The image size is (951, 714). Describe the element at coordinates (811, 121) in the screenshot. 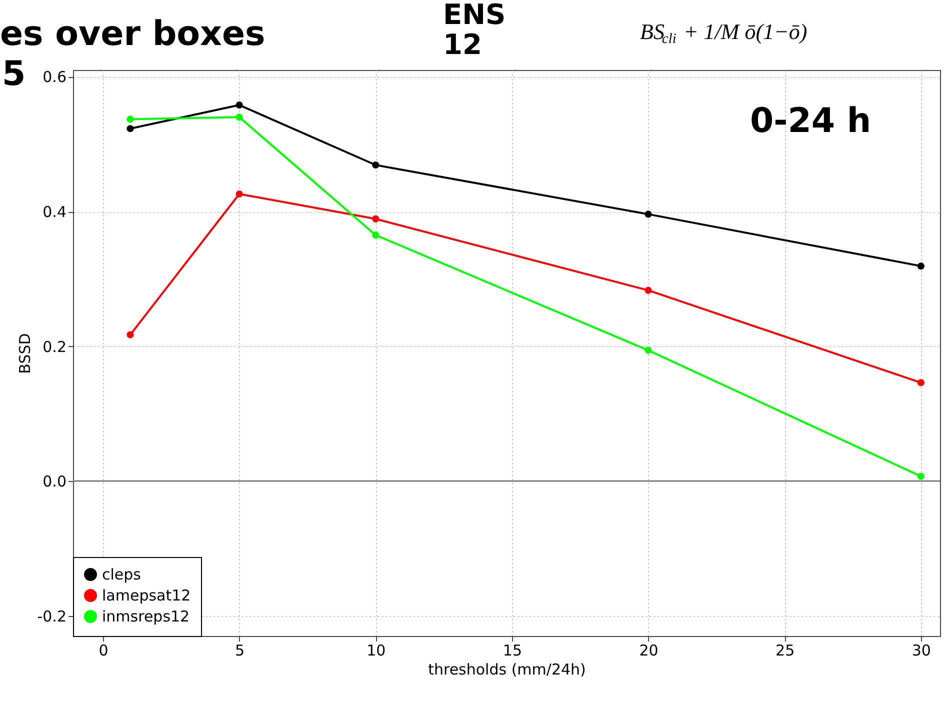

I see `annotation: 0-24 h` at that location.